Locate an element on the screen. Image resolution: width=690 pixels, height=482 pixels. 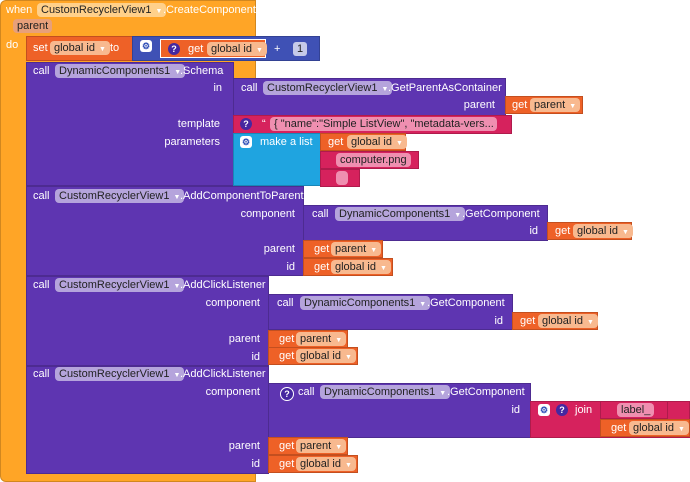
do-label: do is located at coordinates (12, 45).